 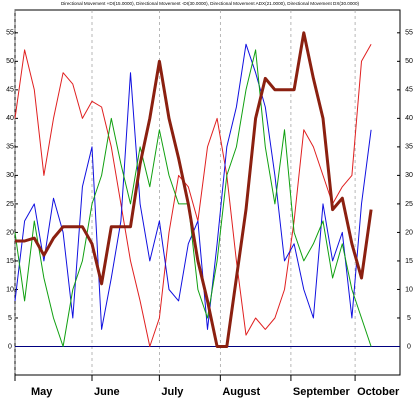 What do you see at coordinates (409, 147) in the screenshot?
I see `y-tick-label-right: 35` at bounding box center [409, 147].